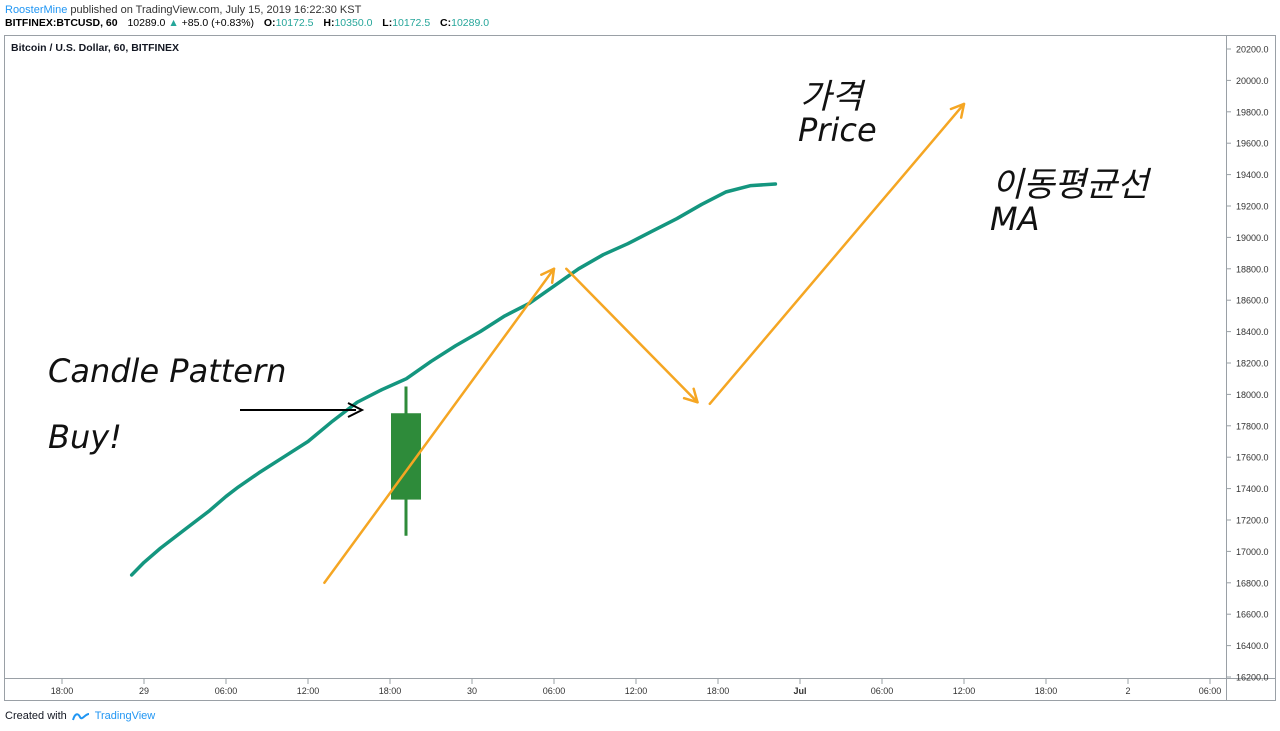 The image size is (1280, 731). I want to click on ma-label-ko: 이동평균선, so click(1072, 185).